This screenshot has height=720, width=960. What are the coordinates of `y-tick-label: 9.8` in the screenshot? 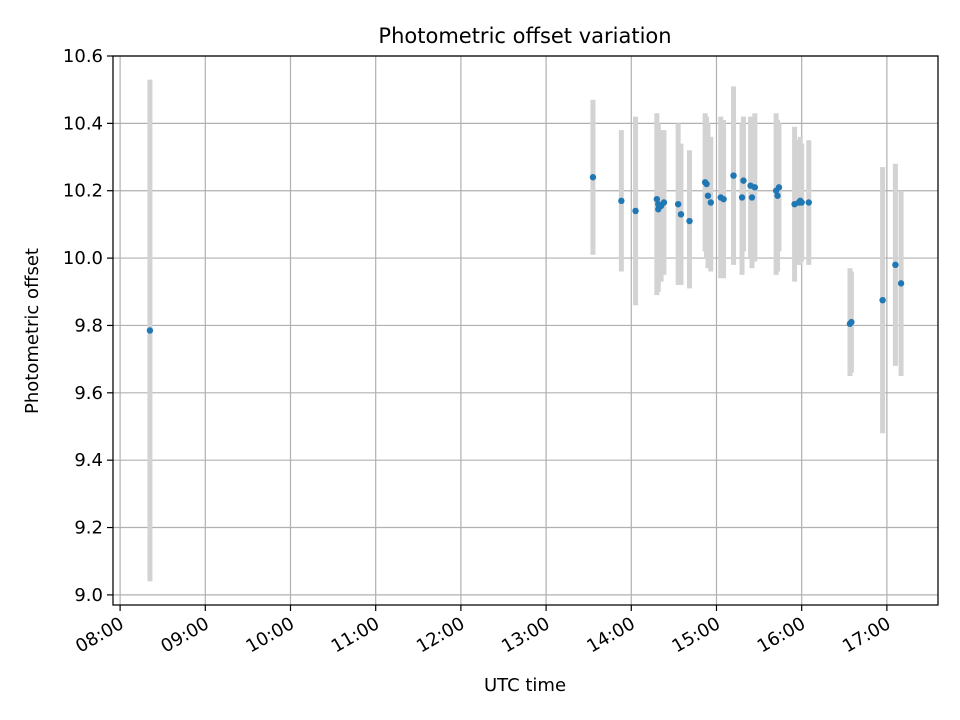 It's located at (88, 325).